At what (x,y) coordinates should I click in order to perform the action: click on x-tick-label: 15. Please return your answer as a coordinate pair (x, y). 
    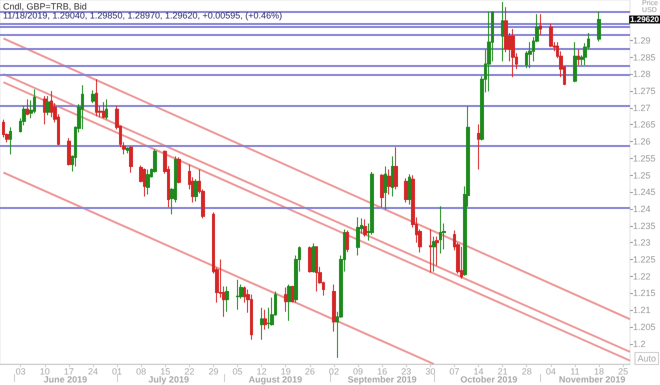
    Looking at the image, I should click on (165, 371).